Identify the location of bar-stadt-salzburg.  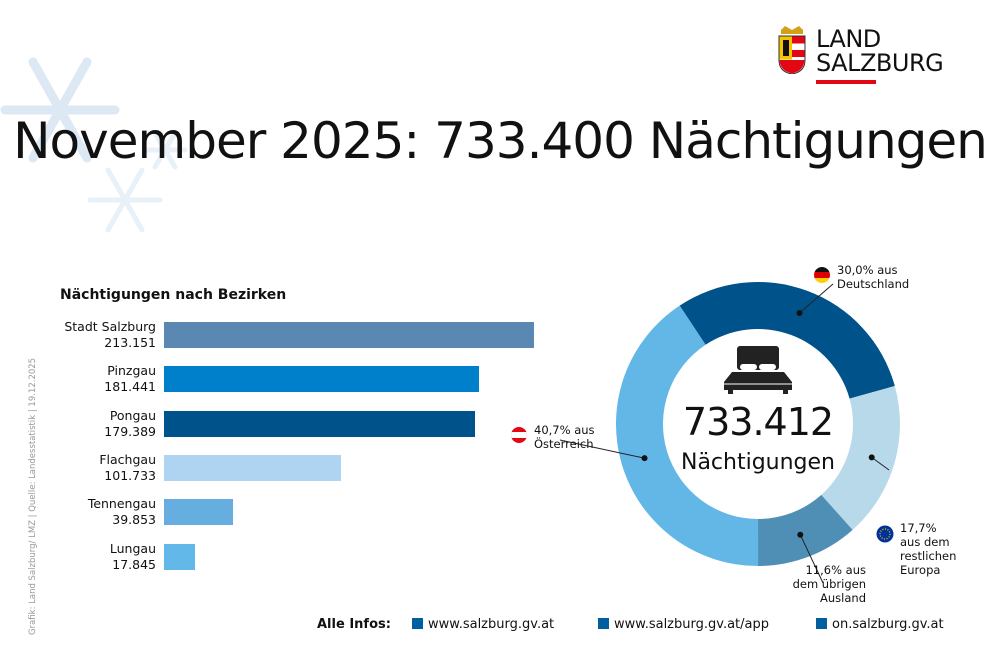
(349, 335).